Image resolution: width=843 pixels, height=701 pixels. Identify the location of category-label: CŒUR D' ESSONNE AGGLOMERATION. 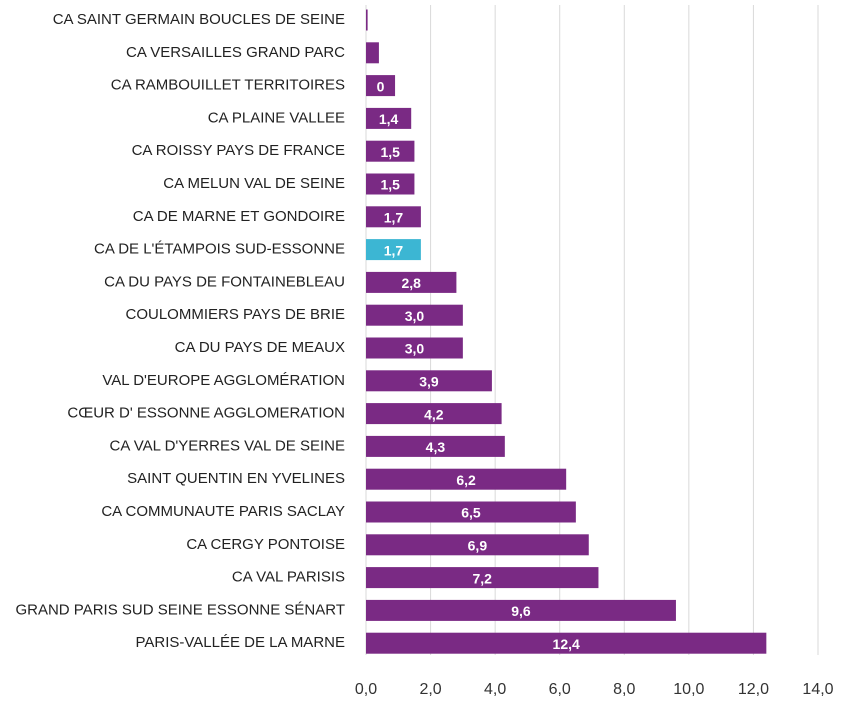
(206, 413).